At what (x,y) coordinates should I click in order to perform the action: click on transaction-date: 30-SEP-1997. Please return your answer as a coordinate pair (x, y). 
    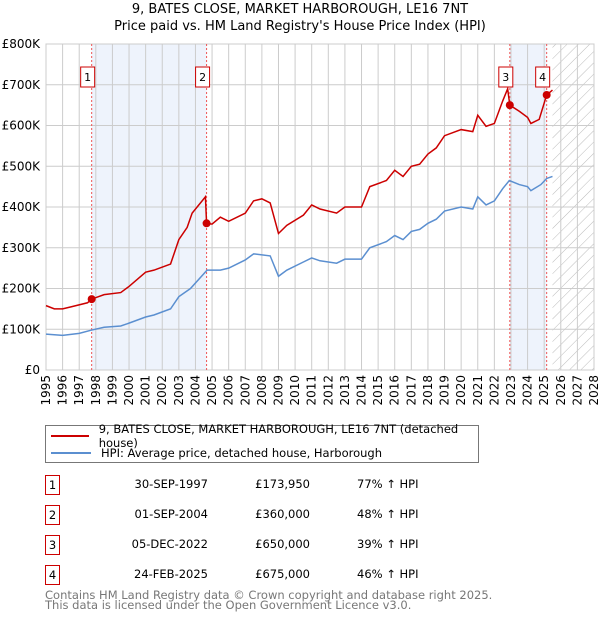
    Looking at the image, I should click on (171, 484).